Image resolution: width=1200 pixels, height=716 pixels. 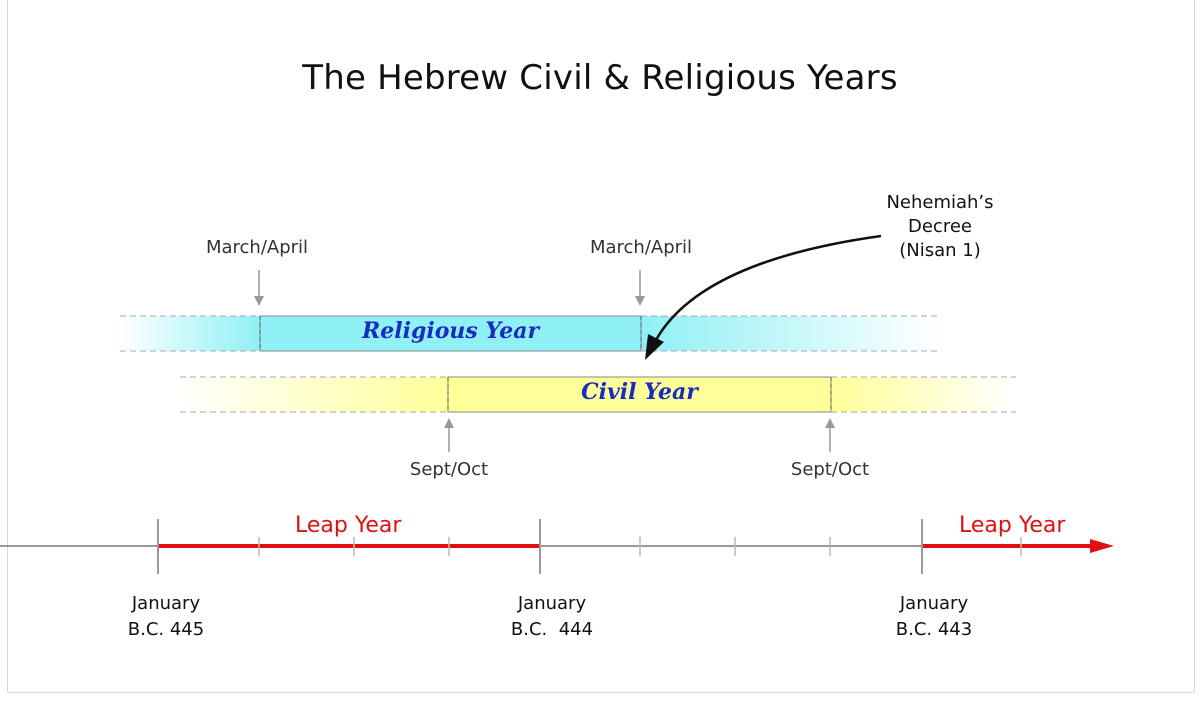 I want to click on religious-fade-left, so click(x=190, y=333).